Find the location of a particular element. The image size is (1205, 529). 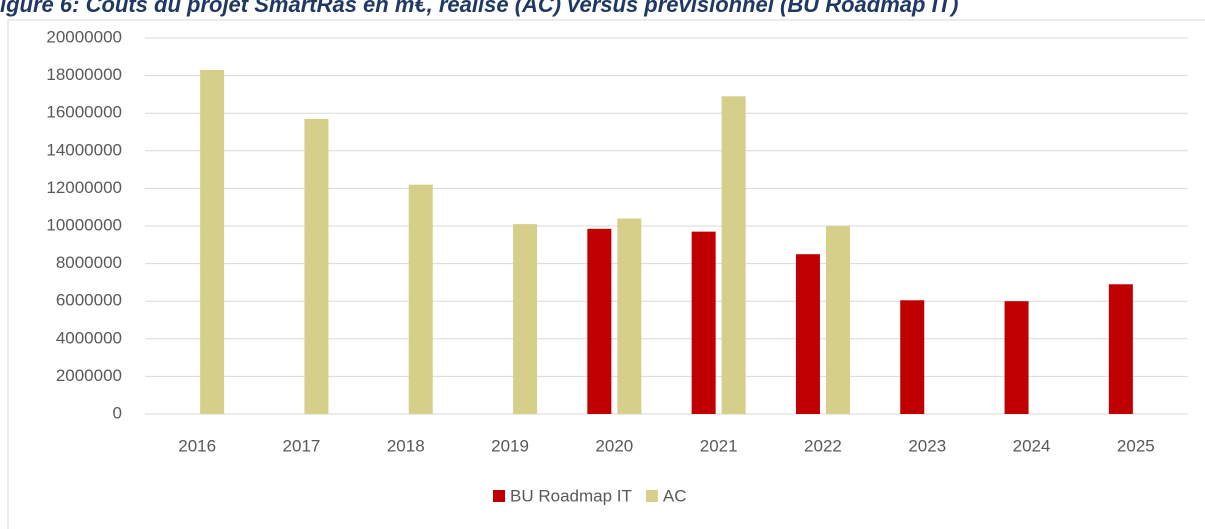

x-tick-label: 2023 is located at coordinates (927, 445).